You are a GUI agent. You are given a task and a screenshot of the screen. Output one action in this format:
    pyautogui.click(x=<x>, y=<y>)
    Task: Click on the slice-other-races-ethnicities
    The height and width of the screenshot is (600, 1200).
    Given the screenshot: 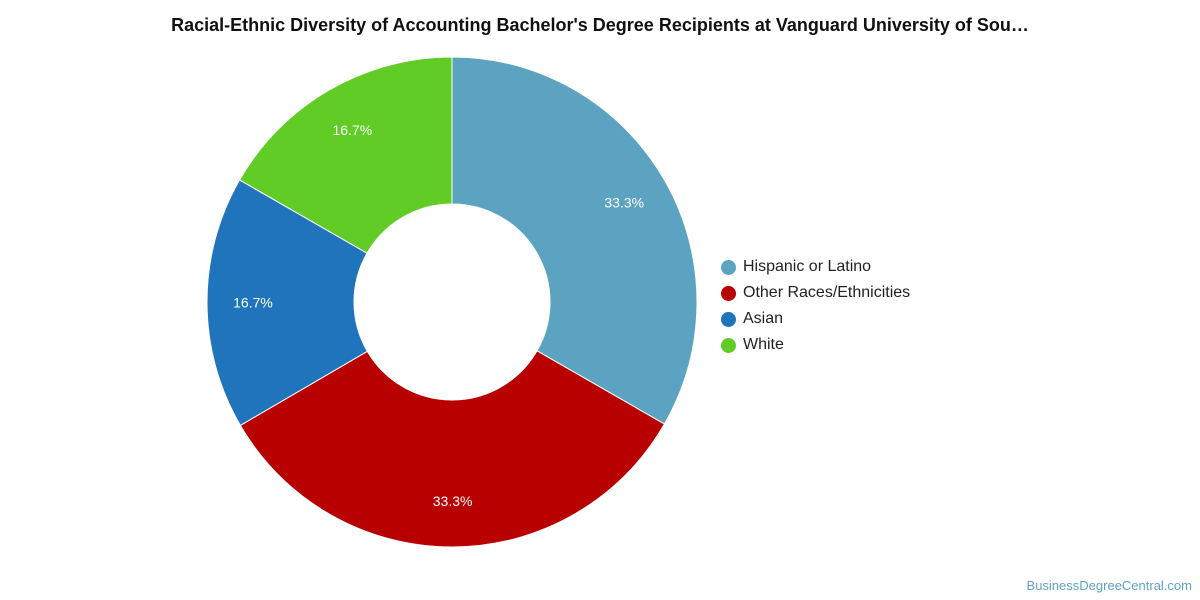 What is the action you would take?
    pyautogui.click(x=452, y=449)
    